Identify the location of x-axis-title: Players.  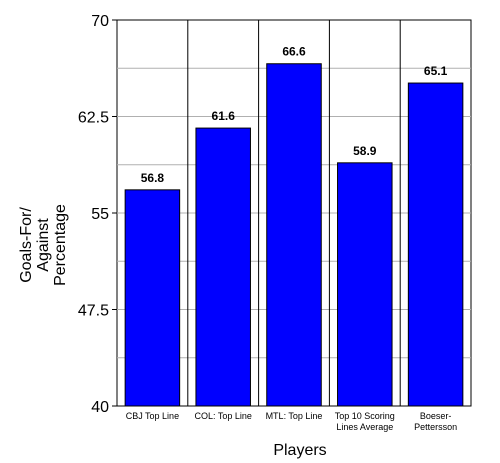
(299, 450).